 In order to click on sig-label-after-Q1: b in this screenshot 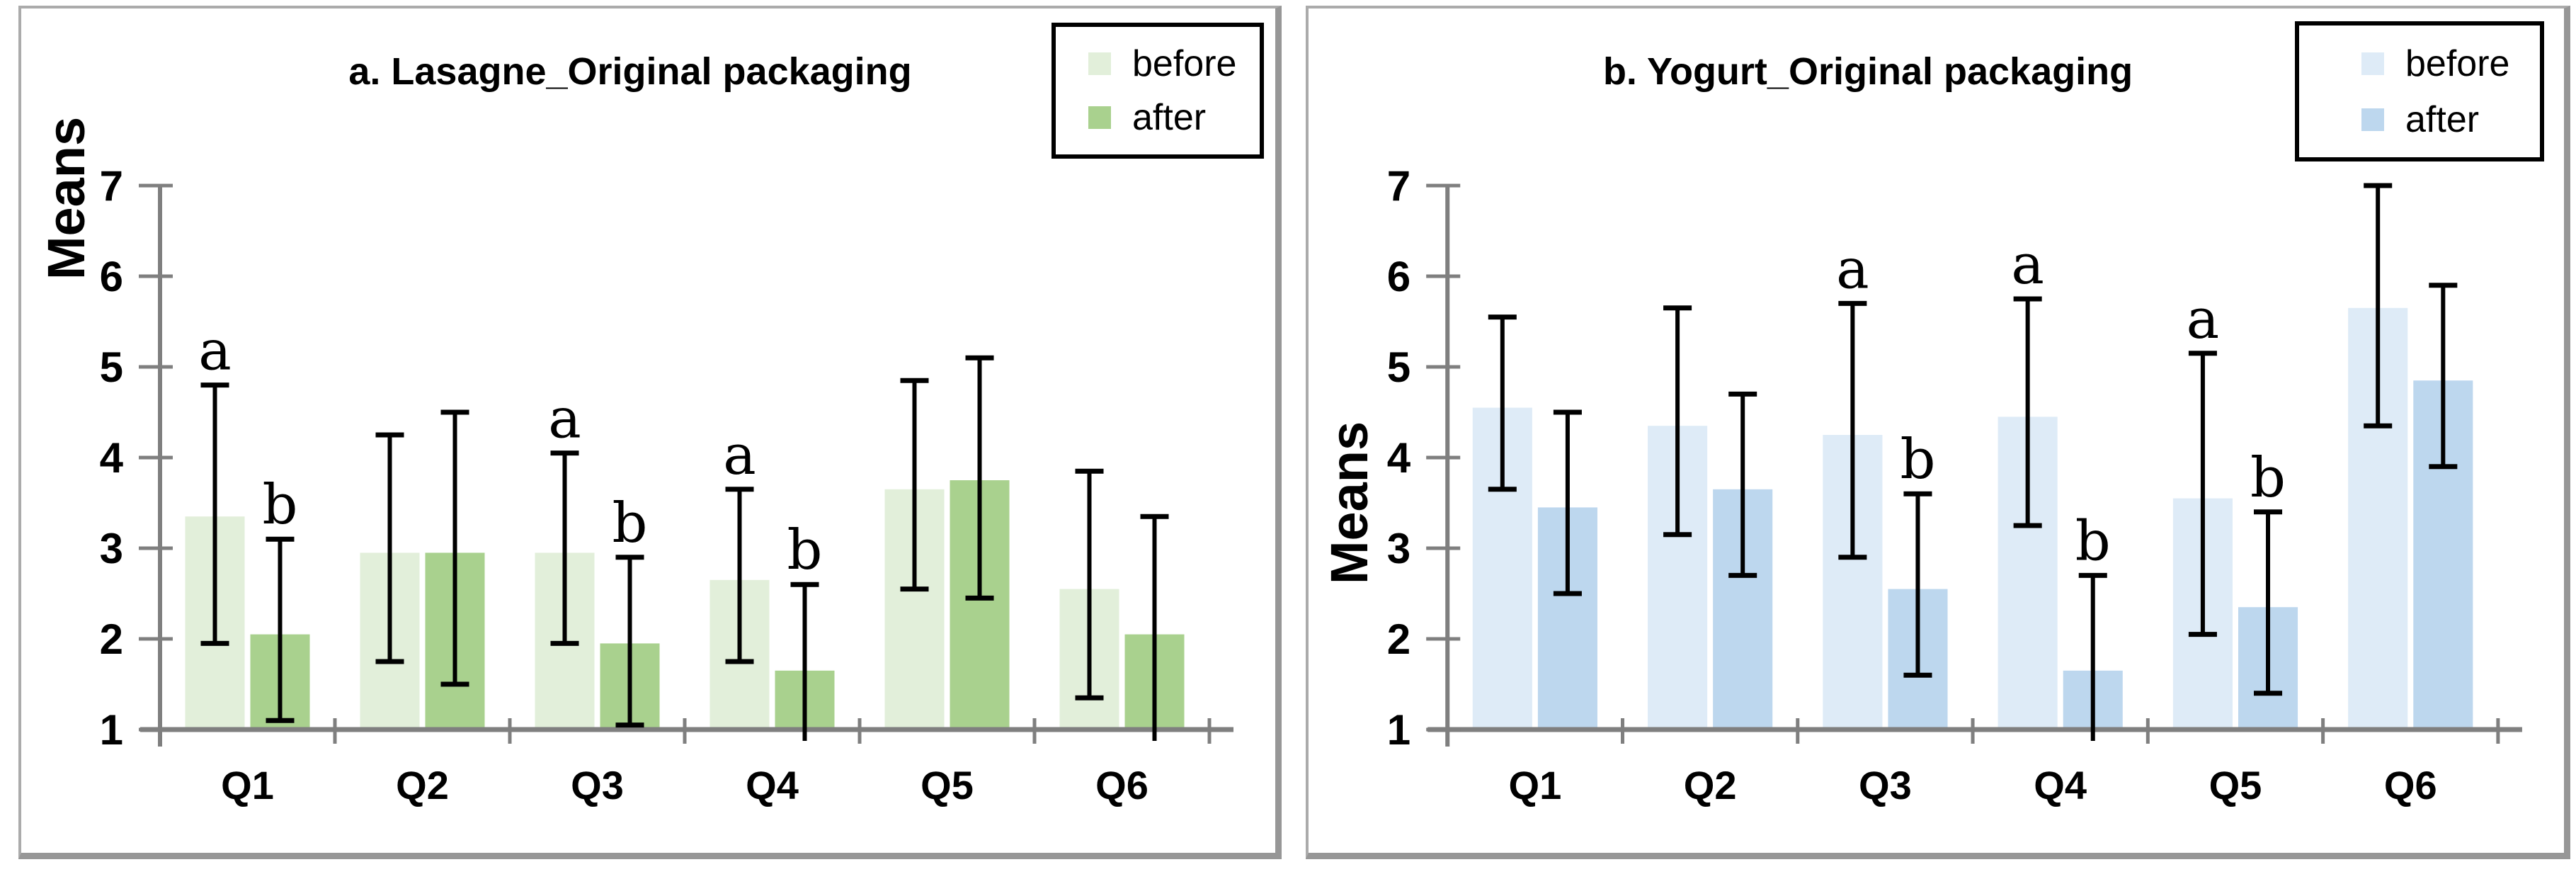, I will do `click(280, 505)`.